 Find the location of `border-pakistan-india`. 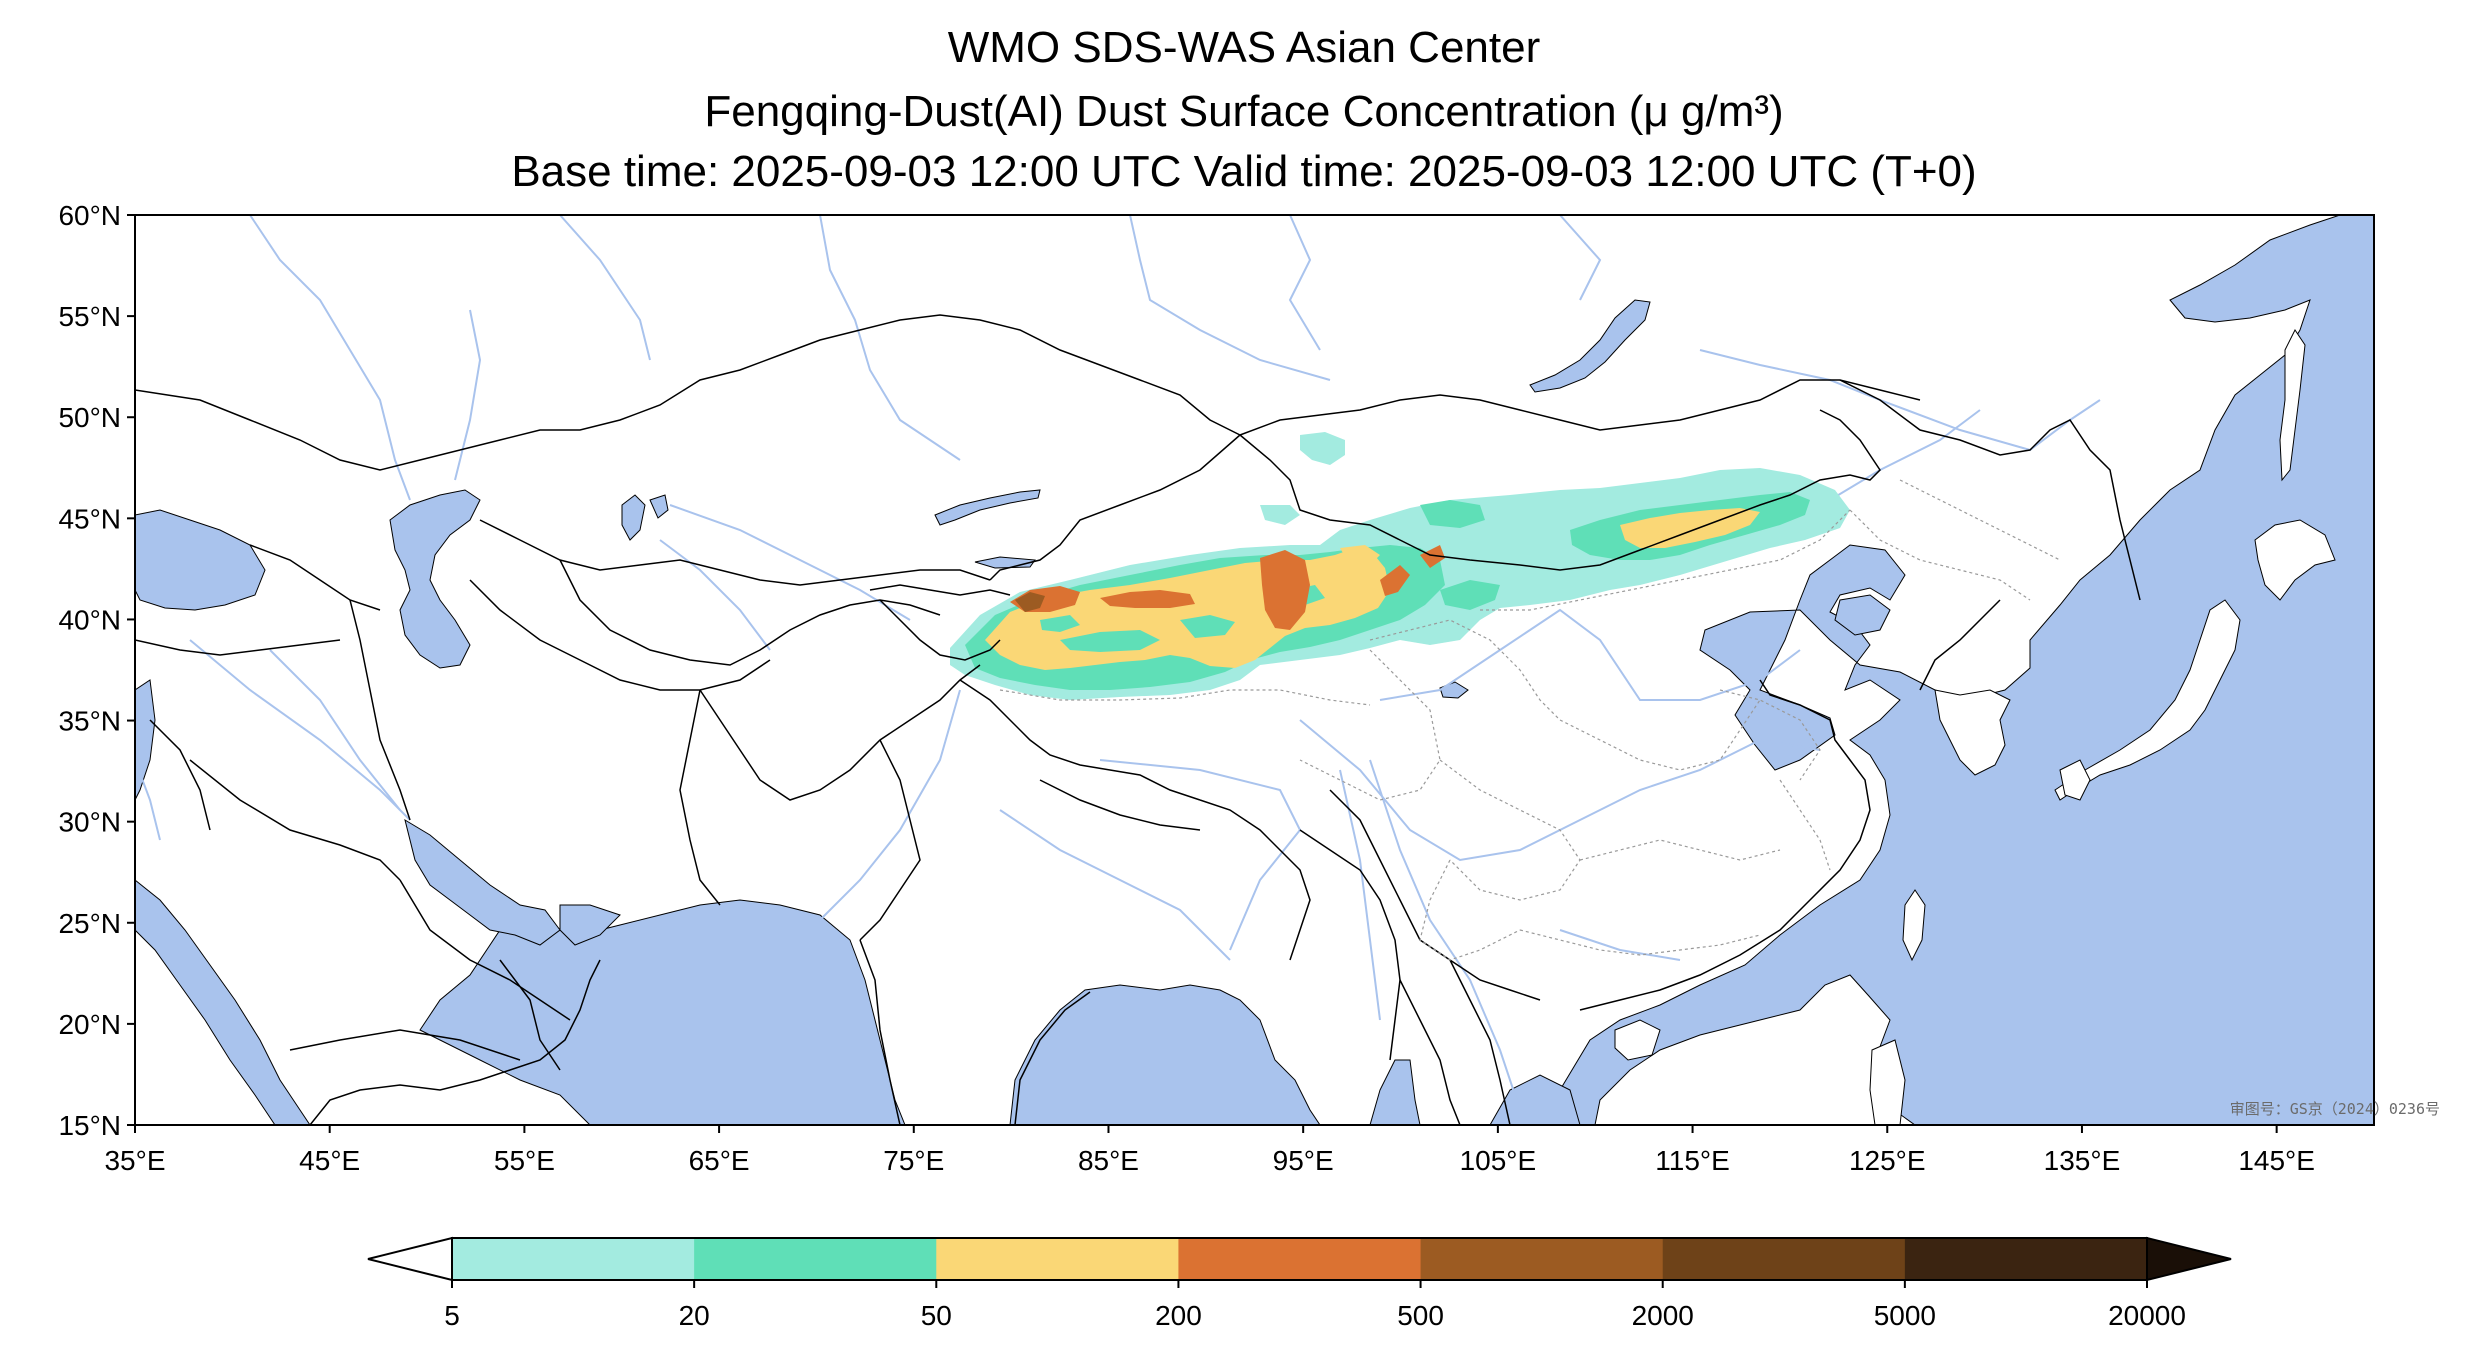

border-pakistan-india is located at coordinates (890, 840).